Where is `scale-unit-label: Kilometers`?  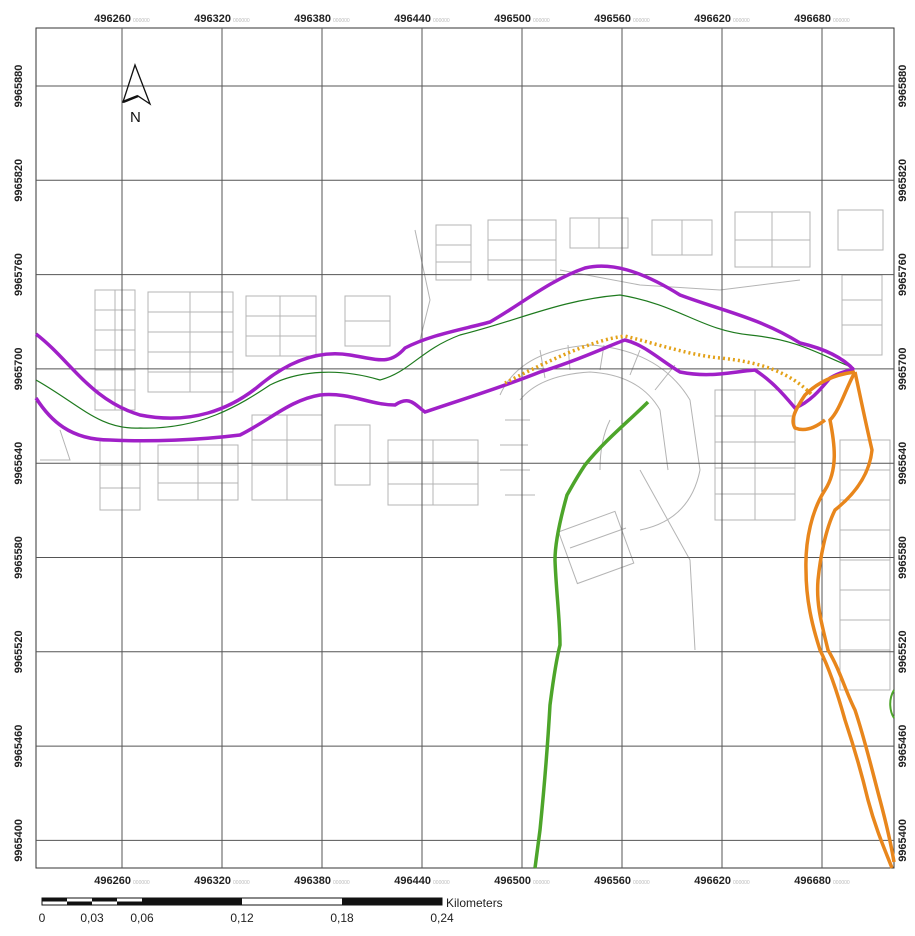 scale-unit-label: Kilometers is located at coordinates (474, 903).